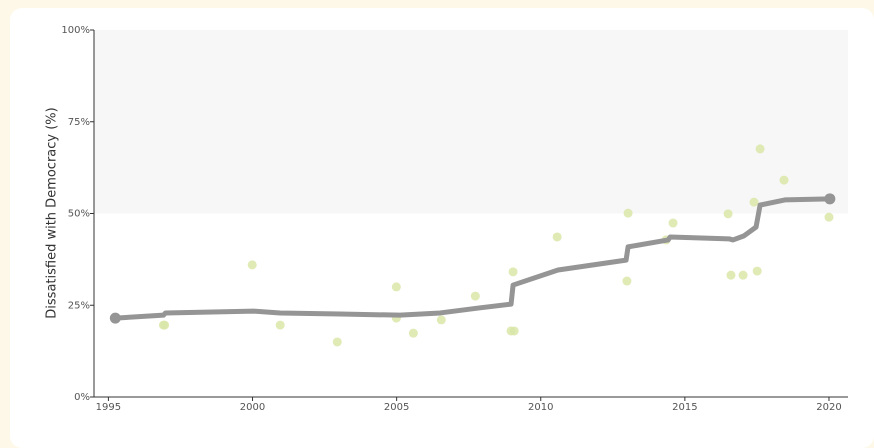 This screenshot has width=874, height=448. I want to click on y-axis-label: Dissatisfied with Democracy (%), so click(52, 212).